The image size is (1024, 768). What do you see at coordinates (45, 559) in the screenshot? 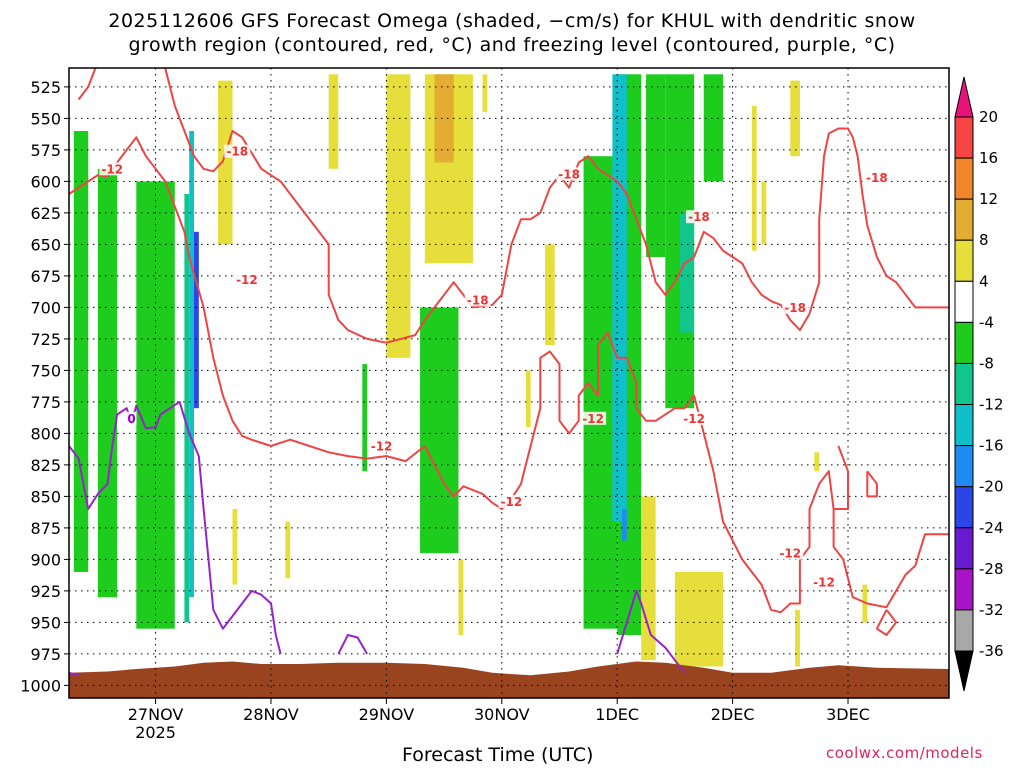
I see `y-tick-label: 900` at bounding box center [45, 559].